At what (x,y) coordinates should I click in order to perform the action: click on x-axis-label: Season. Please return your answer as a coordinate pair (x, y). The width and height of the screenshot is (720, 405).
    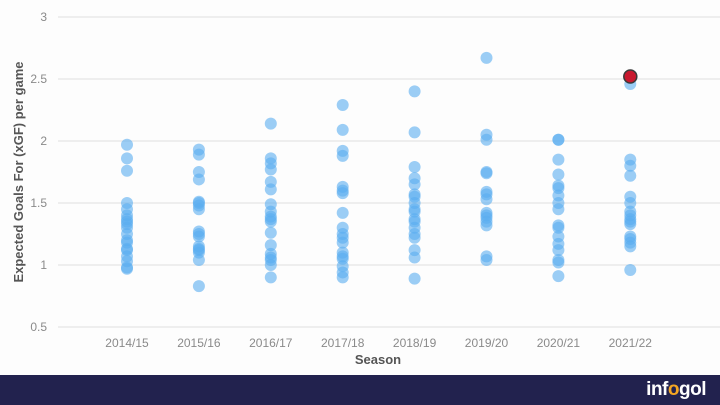
    Looking at the image, I should click on (378, 359).